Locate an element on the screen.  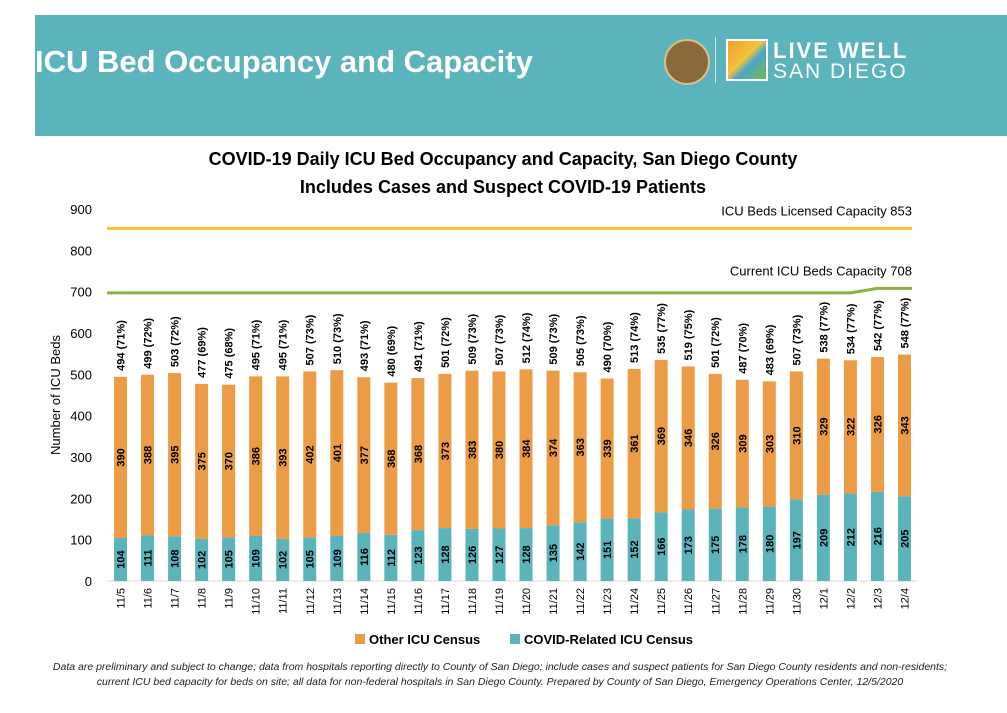
other-data-label: 310 is located at coordinates (797, 435).